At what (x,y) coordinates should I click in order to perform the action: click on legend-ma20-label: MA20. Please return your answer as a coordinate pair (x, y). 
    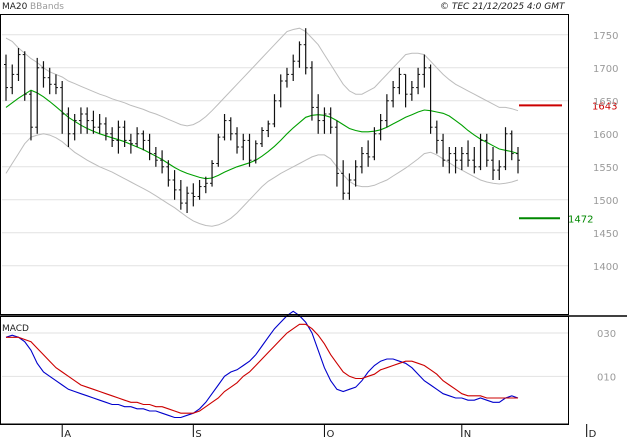
    Looking at the image, I should click on (15, 7).